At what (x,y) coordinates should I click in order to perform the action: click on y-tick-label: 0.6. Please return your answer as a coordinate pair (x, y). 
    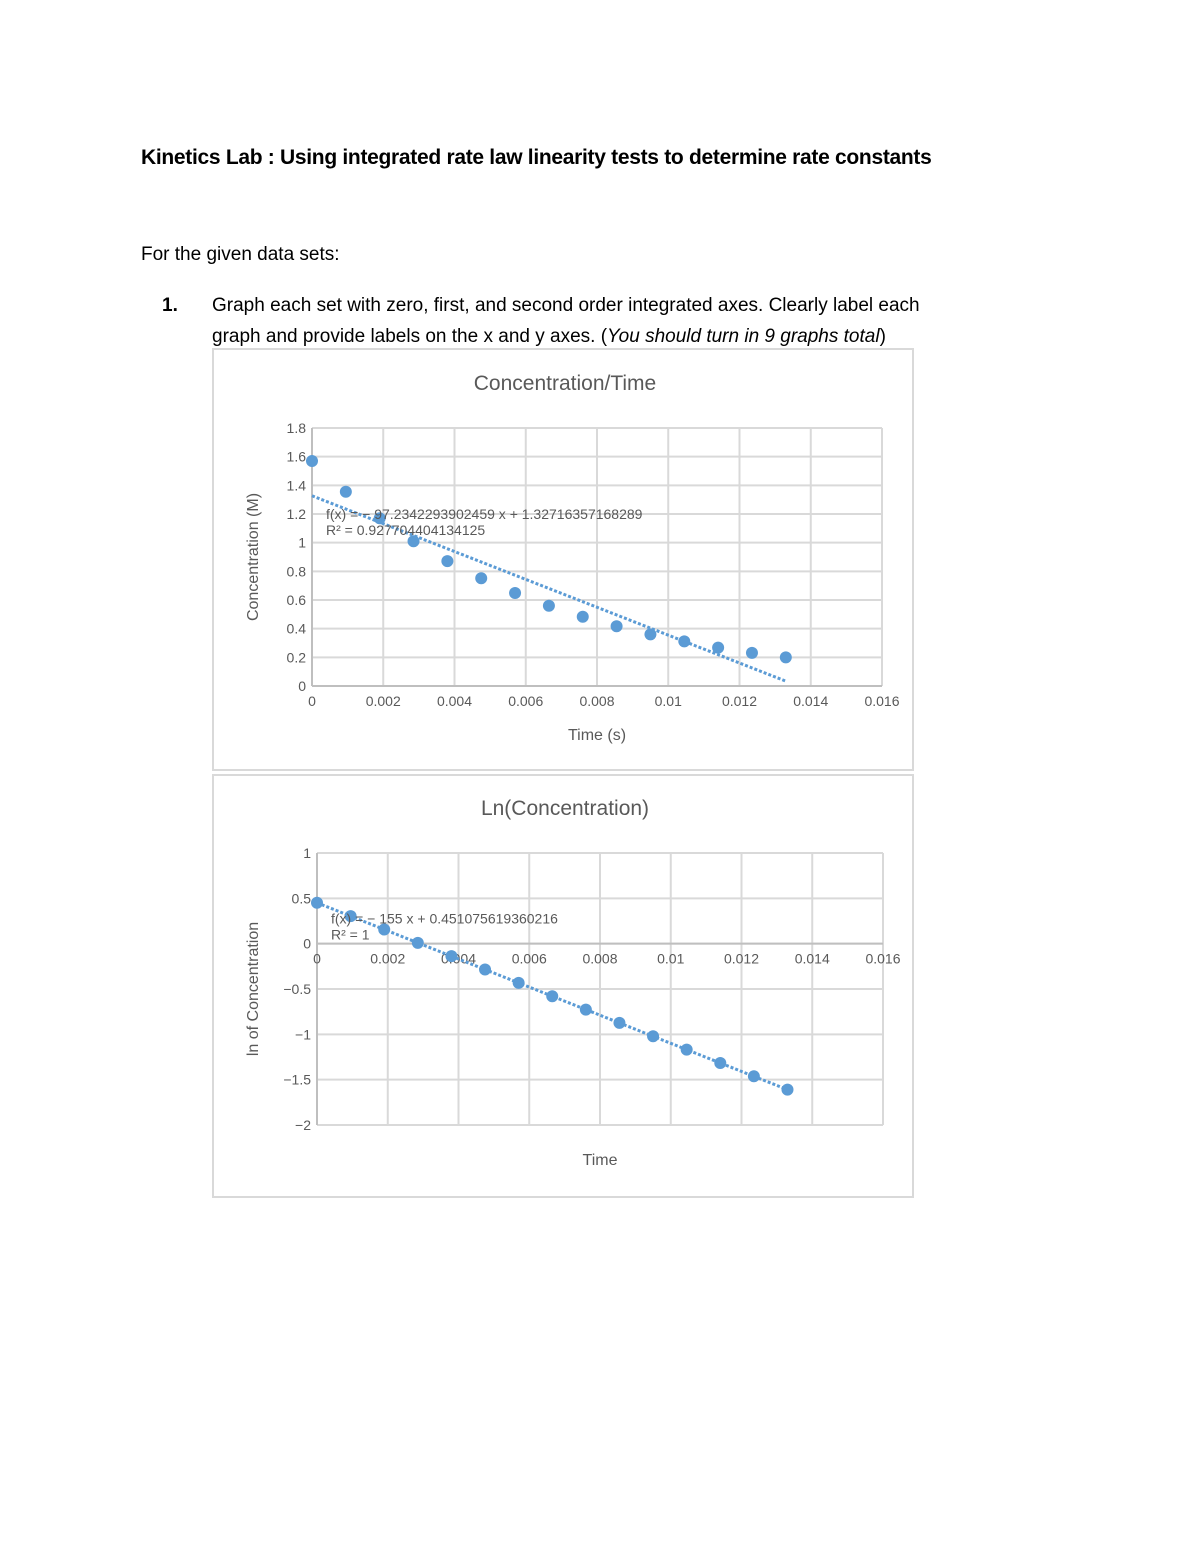
    Looking at the image, I should click on (297, 600).